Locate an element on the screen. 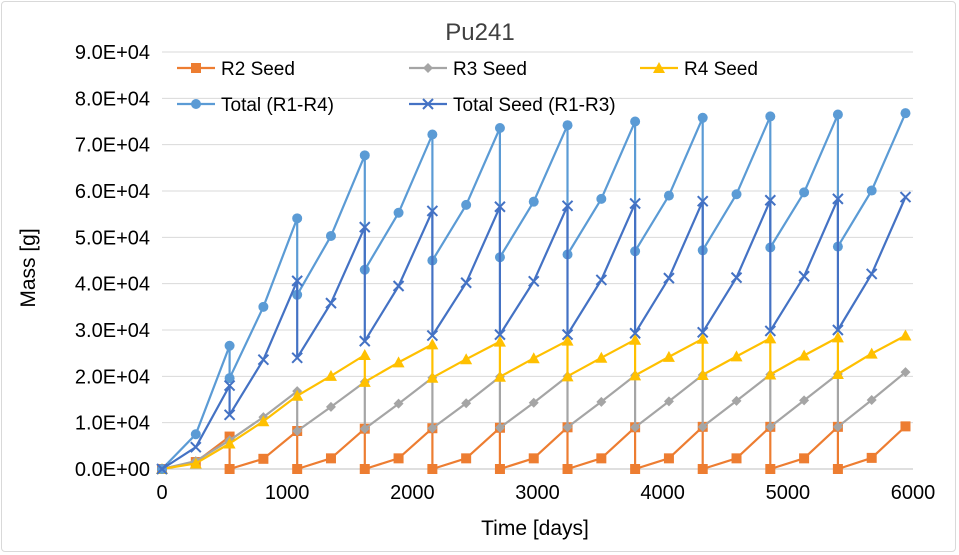 This screenshot has width=959, height=555. x-tick-label: 1000 is located at coordinates (287, 493).